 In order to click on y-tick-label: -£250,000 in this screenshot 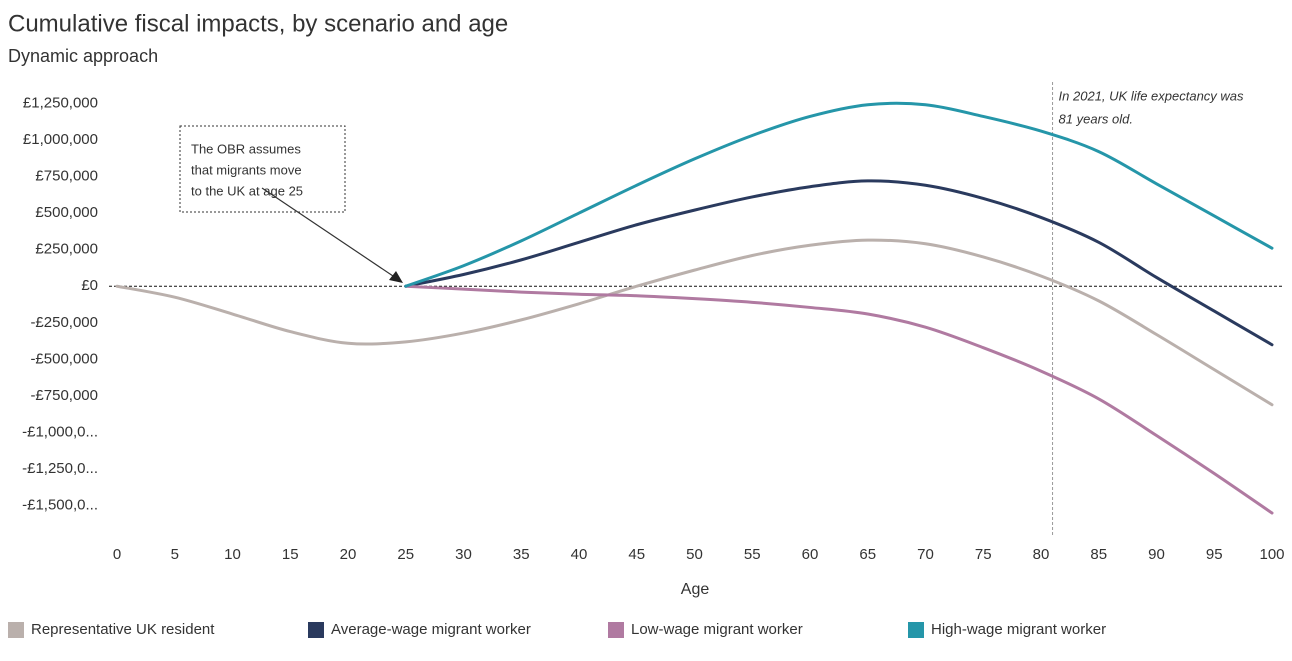, I will do `click(64, 322)`.